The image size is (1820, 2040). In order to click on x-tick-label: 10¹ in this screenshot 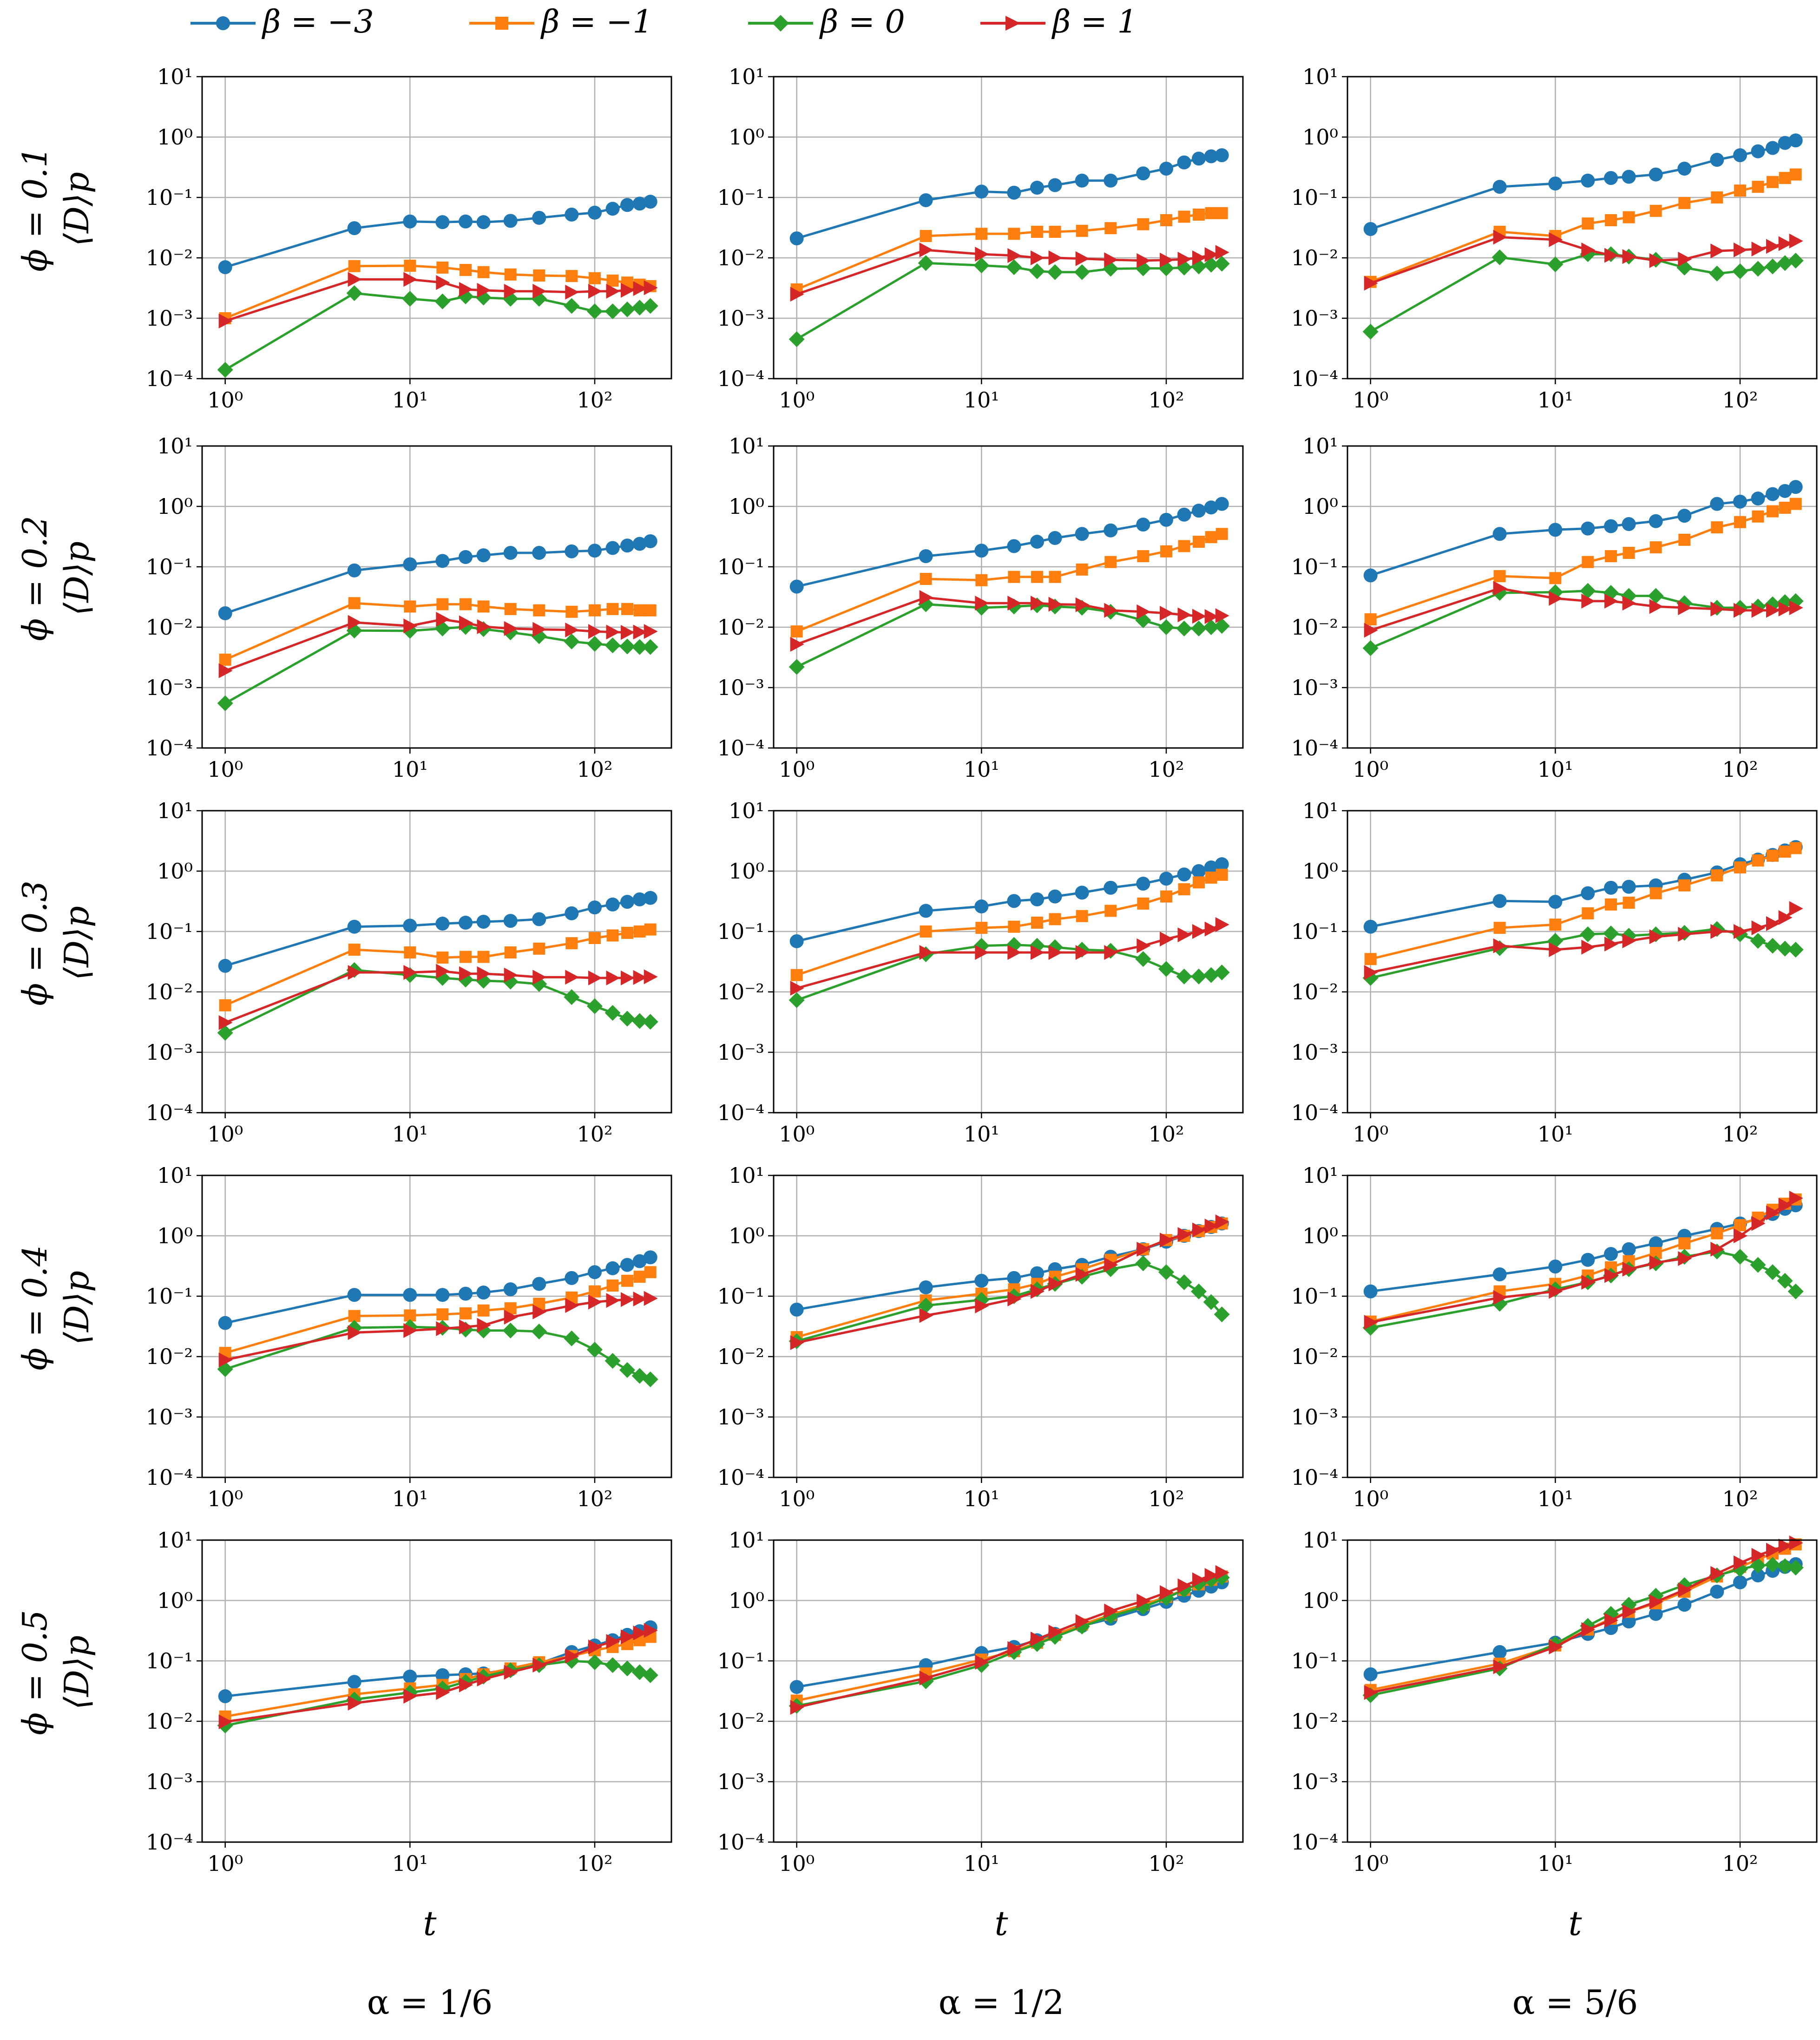, I will do `click(1555, 769)`.